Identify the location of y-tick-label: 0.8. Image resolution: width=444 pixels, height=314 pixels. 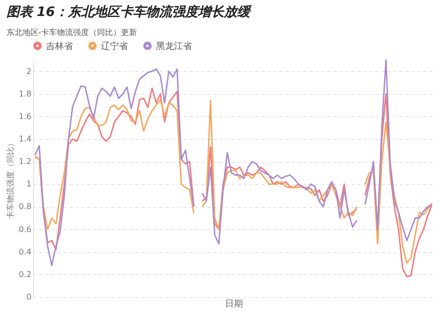
(25, 207).